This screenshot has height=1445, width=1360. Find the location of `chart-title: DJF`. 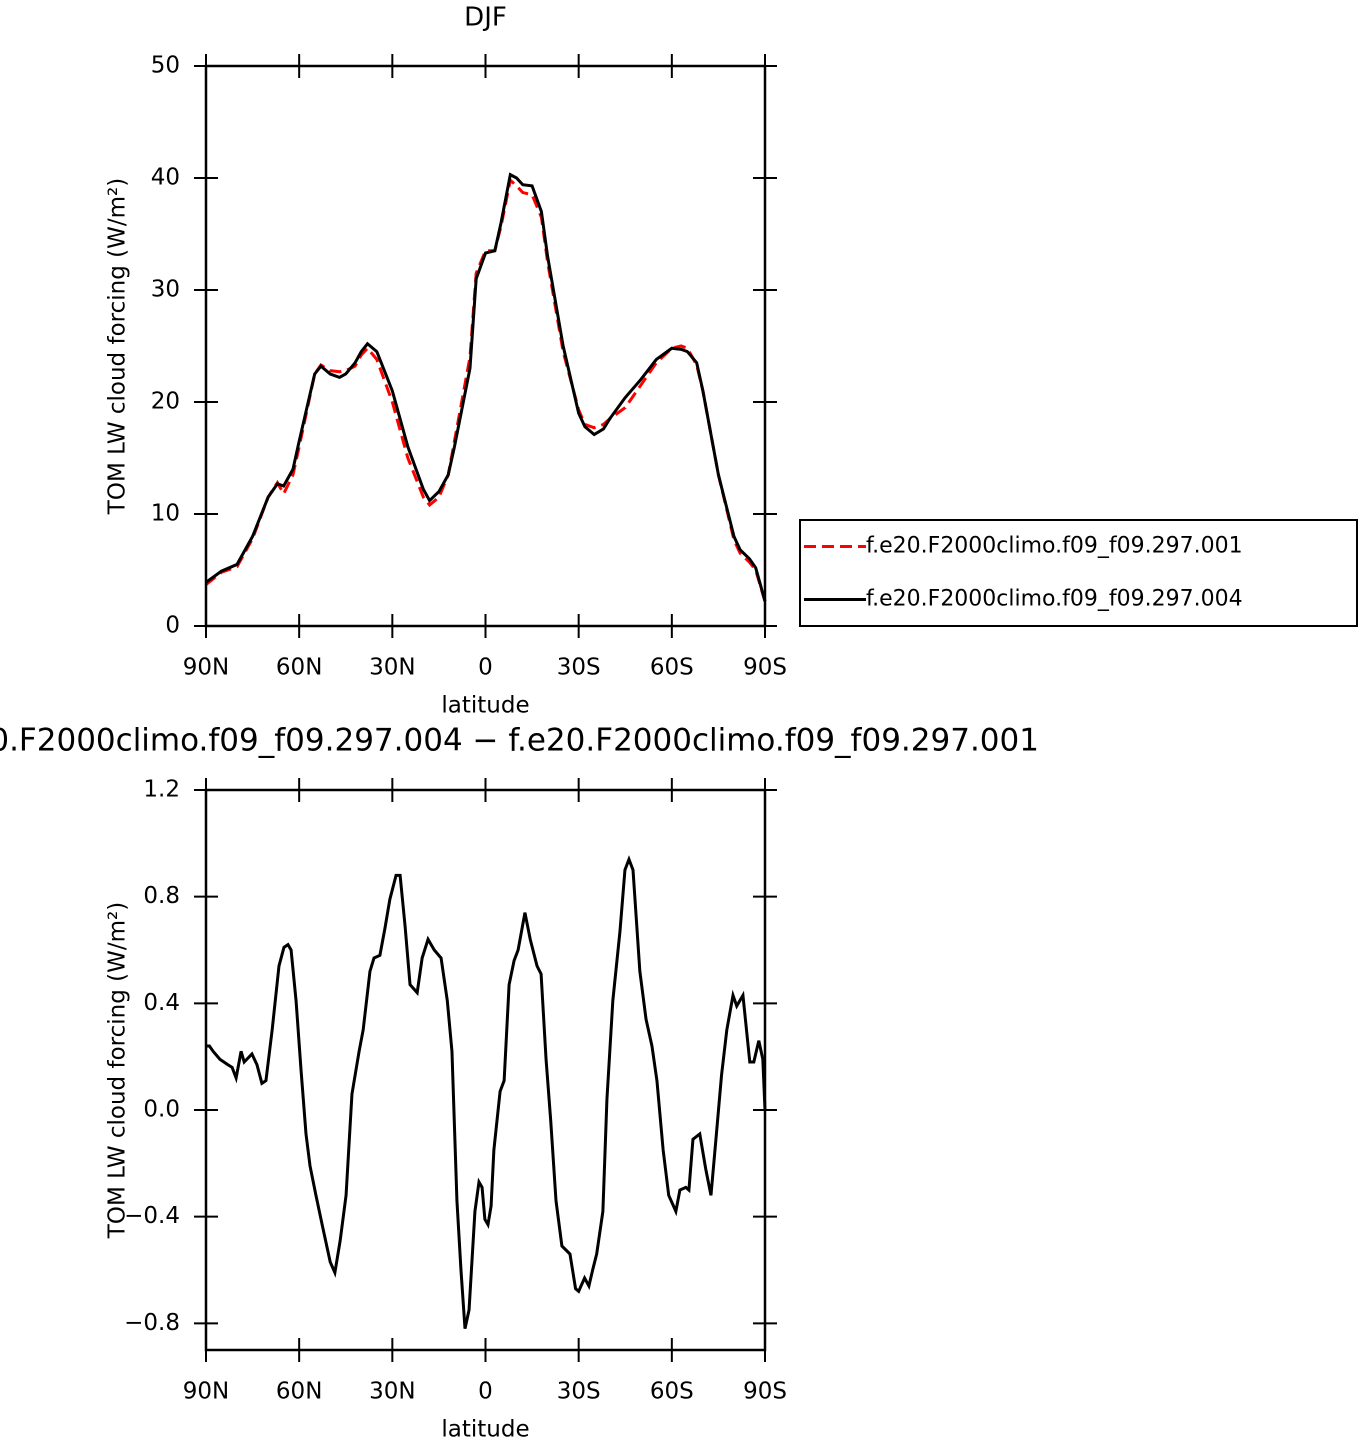

chart-title: DJF is located at coordinates (485, 18).